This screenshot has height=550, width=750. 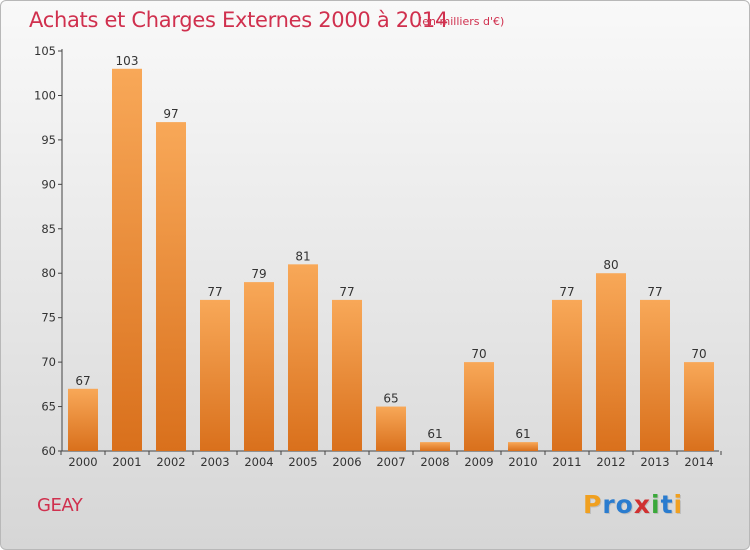 I want to click on x-tick-label: 2002, so click(x=170, y=462).